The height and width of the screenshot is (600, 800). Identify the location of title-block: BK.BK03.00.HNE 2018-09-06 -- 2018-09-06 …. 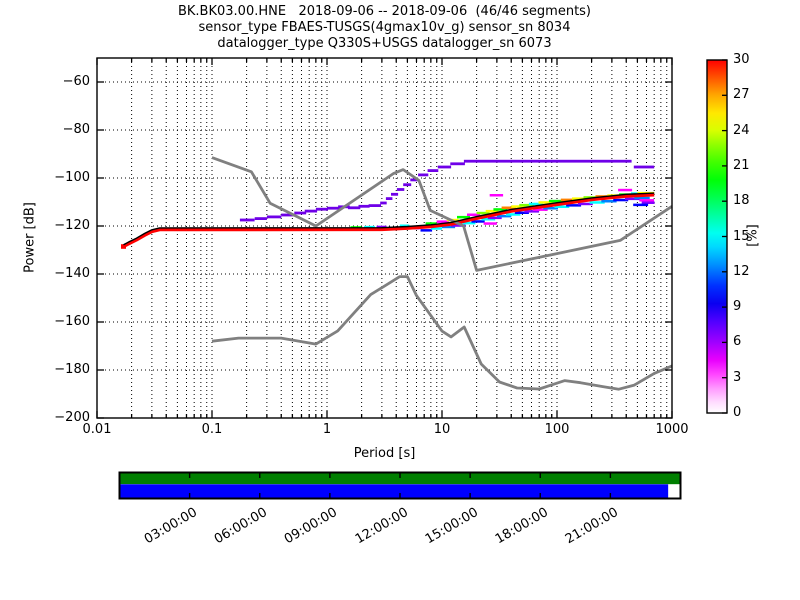
(384, 28).